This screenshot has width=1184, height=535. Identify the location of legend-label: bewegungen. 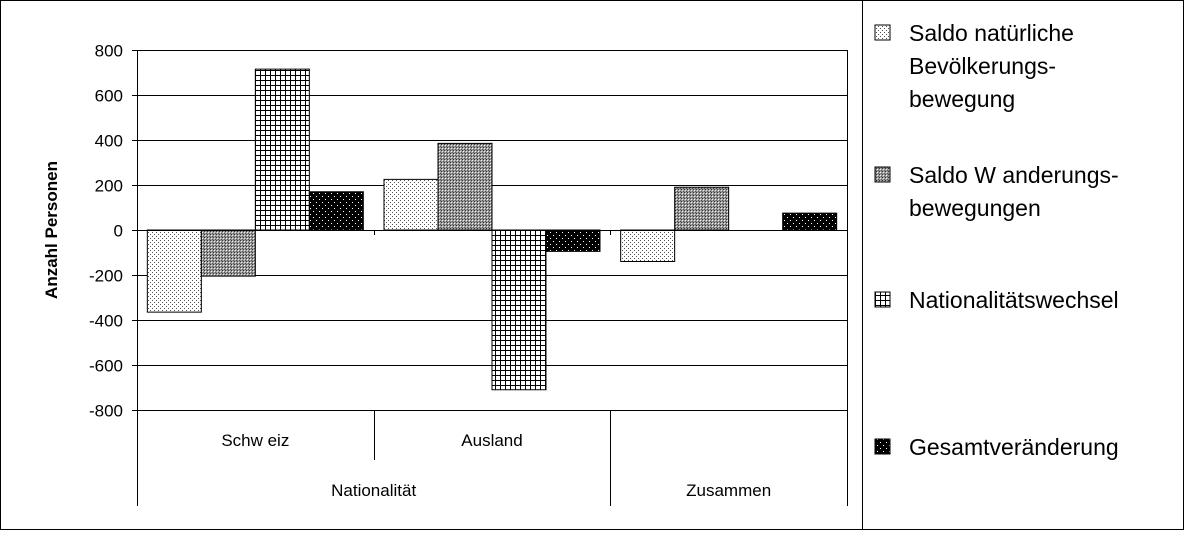
(975, 208).